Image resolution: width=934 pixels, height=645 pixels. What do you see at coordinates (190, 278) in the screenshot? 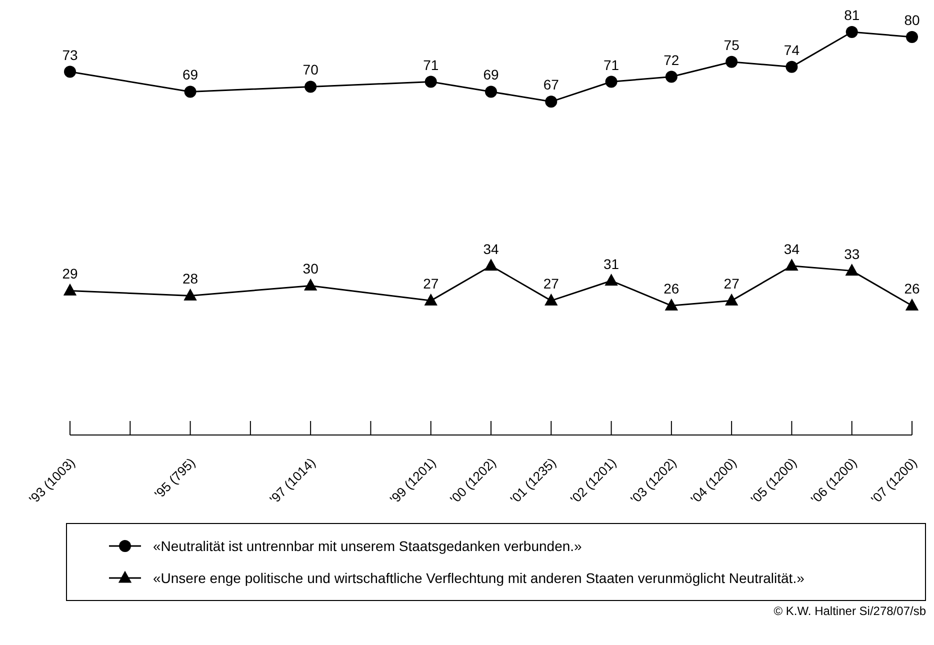
I see `data-label: 28` at bounding box center [190, 278].